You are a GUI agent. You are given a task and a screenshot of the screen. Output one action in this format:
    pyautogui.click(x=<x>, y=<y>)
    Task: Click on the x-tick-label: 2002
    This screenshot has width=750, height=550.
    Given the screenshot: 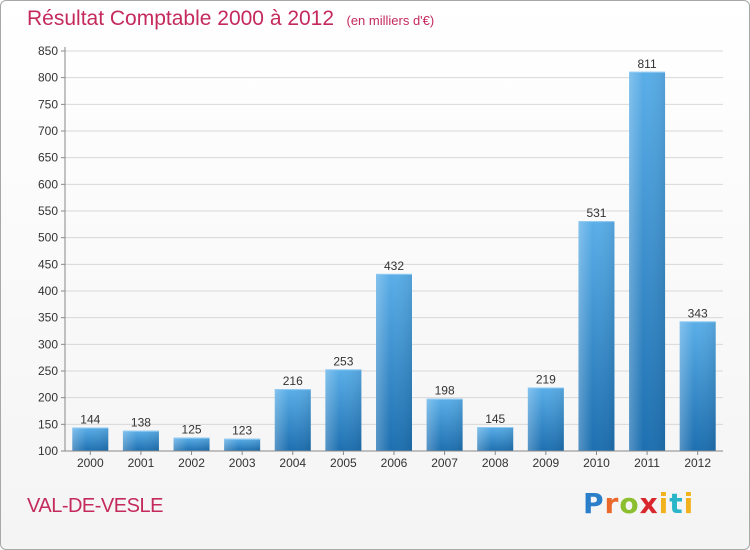 What is the action you would take?
    pyautogui.click(x=191, y=463)
    